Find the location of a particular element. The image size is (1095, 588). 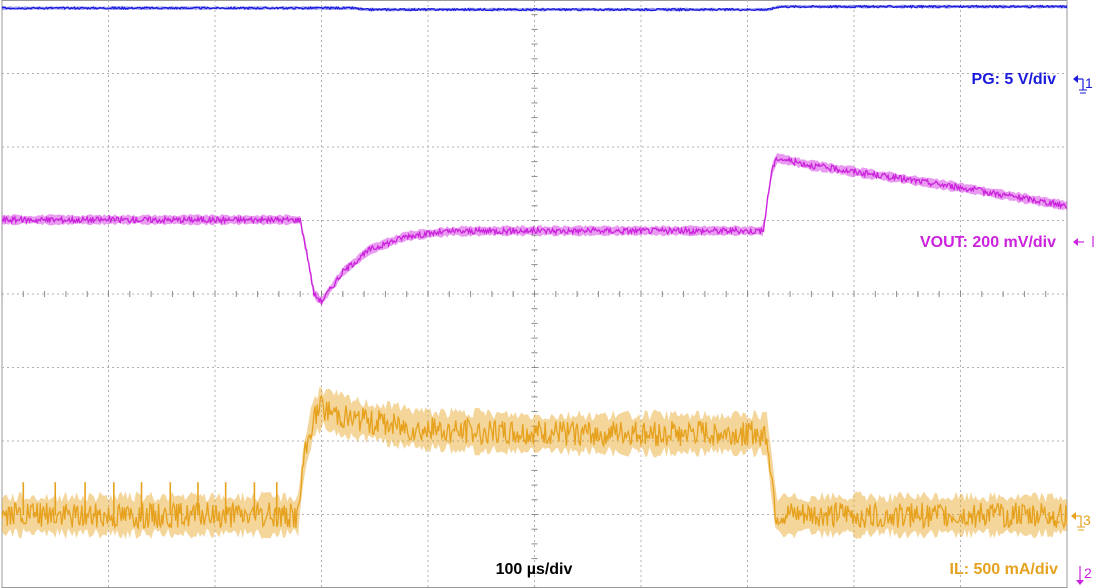

ch1-ground-marker: 1 is located at coordinates (1083, 84).